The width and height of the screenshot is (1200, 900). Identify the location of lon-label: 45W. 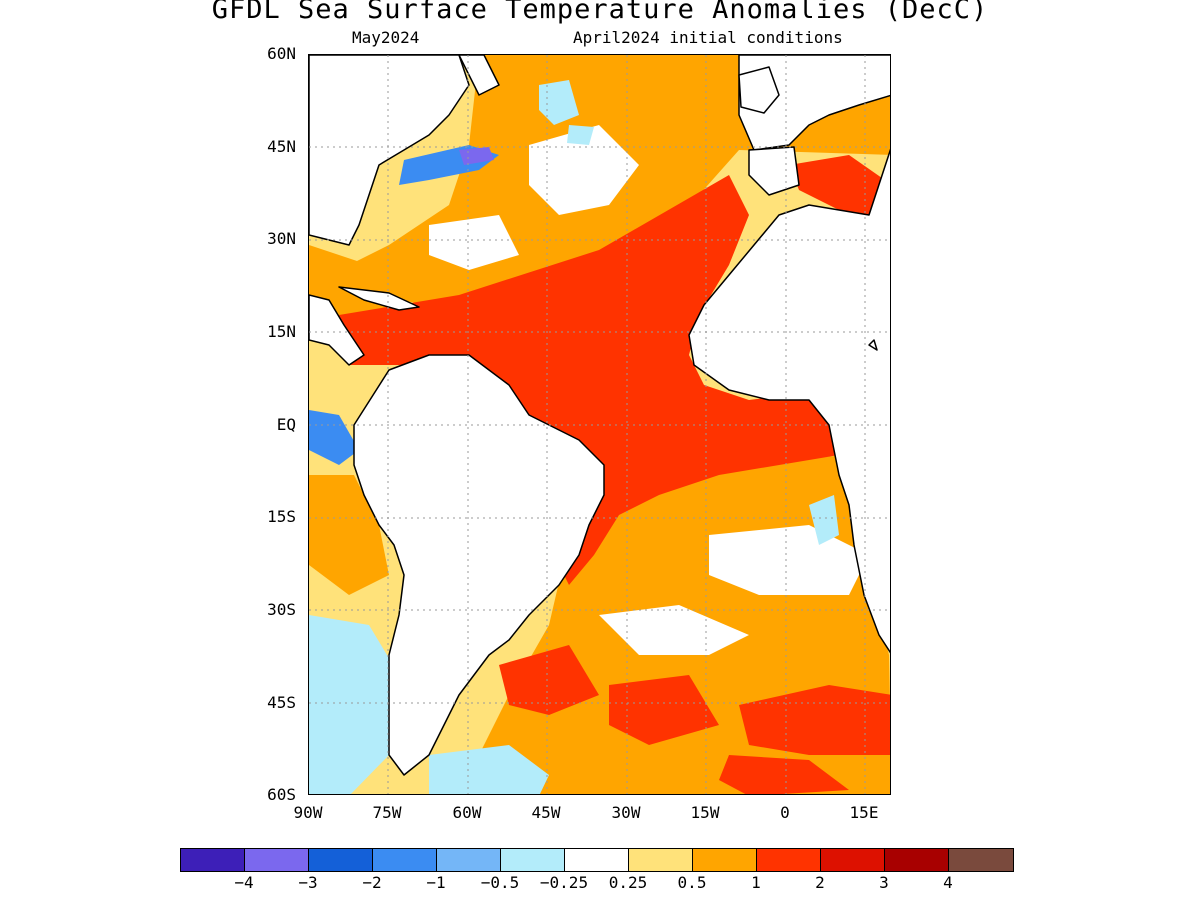
(546, 812).